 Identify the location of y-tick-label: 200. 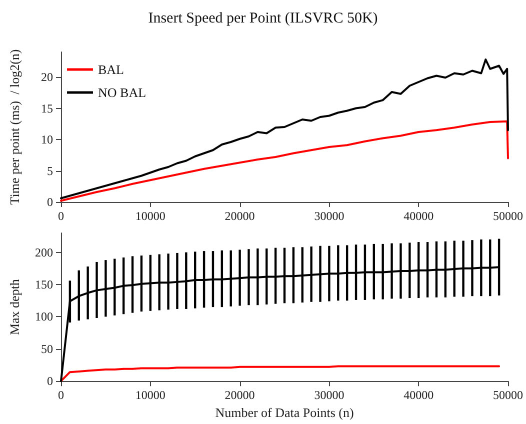
(44, 252).